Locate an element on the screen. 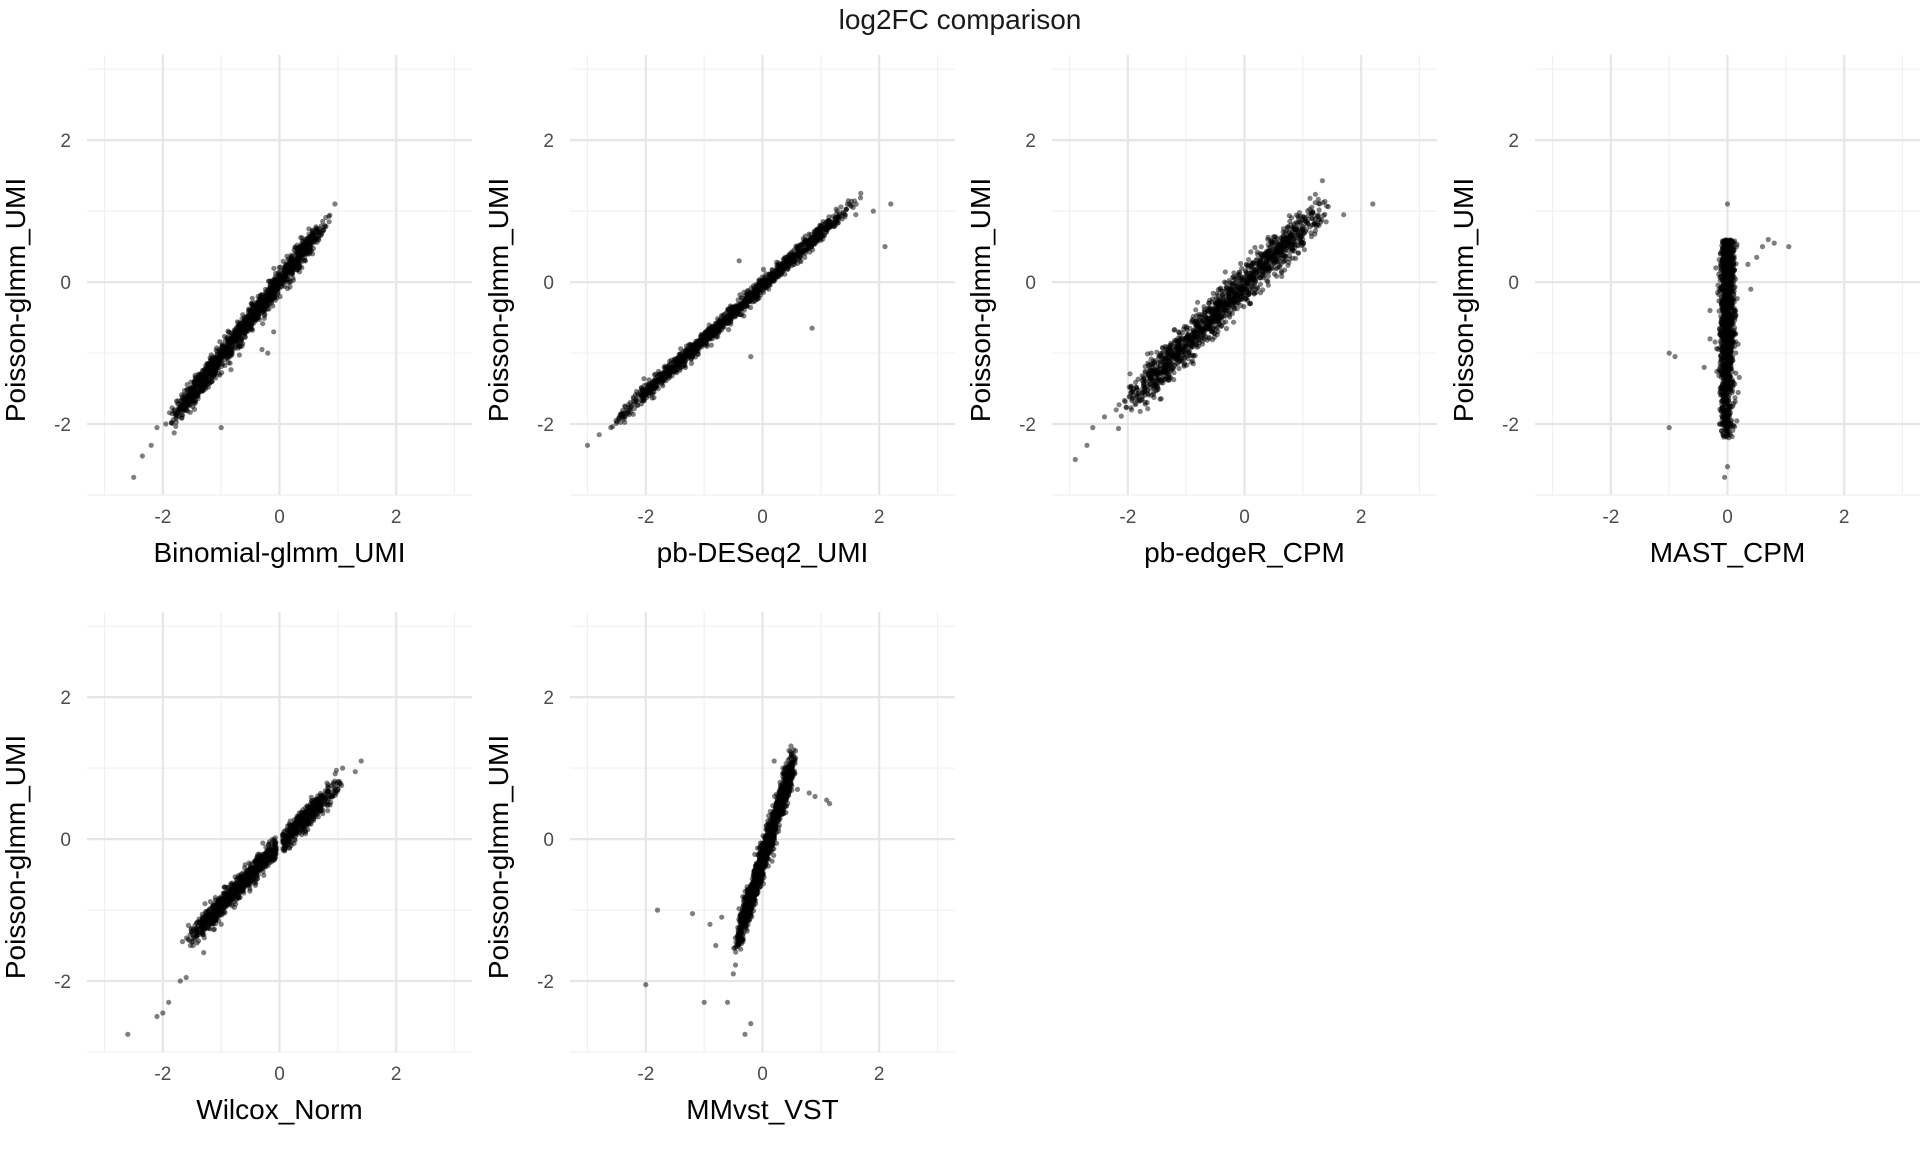 The image size is (1920, 1152). x-tick-label: 0 is located at coordinates (1244, 517).